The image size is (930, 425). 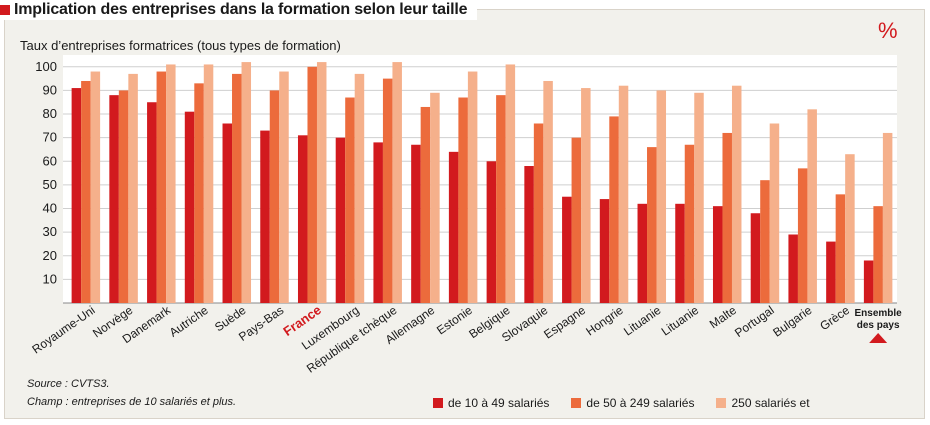 What do you see at coordinates (5, 10) in the screenshot?
I see `title-bullet-icon` at bounding box center [5, 10].